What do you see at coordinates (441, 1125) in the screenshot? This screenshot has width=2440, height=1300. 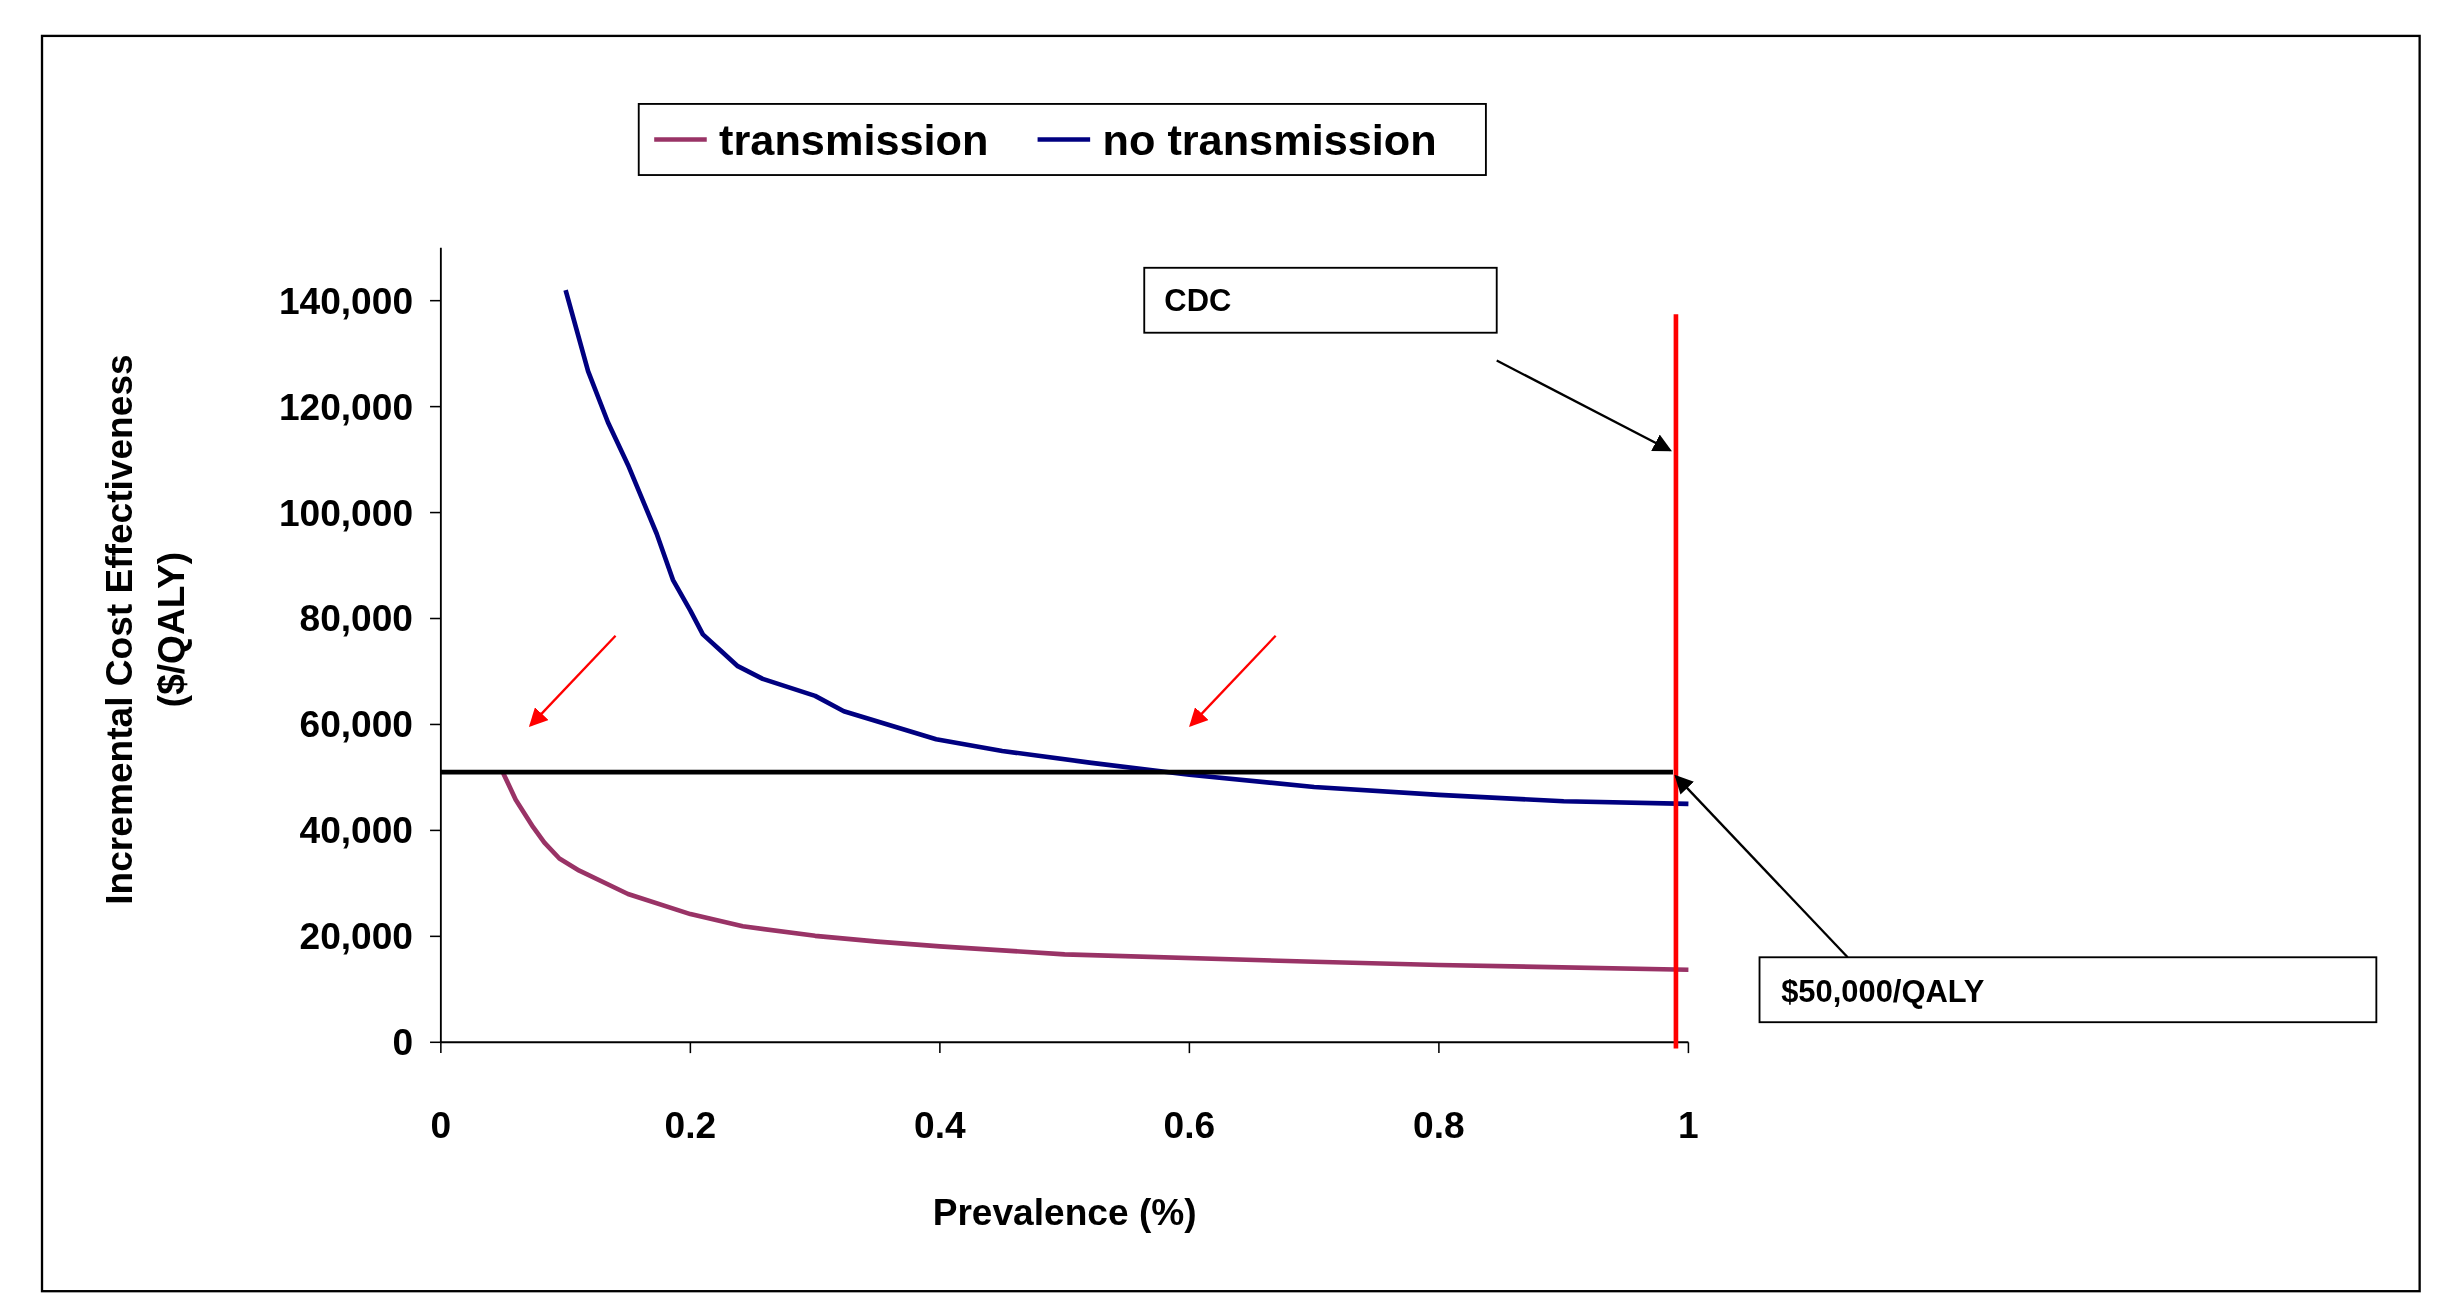 I see `x-tick-label: 0` at bounding box center [441, 1125].